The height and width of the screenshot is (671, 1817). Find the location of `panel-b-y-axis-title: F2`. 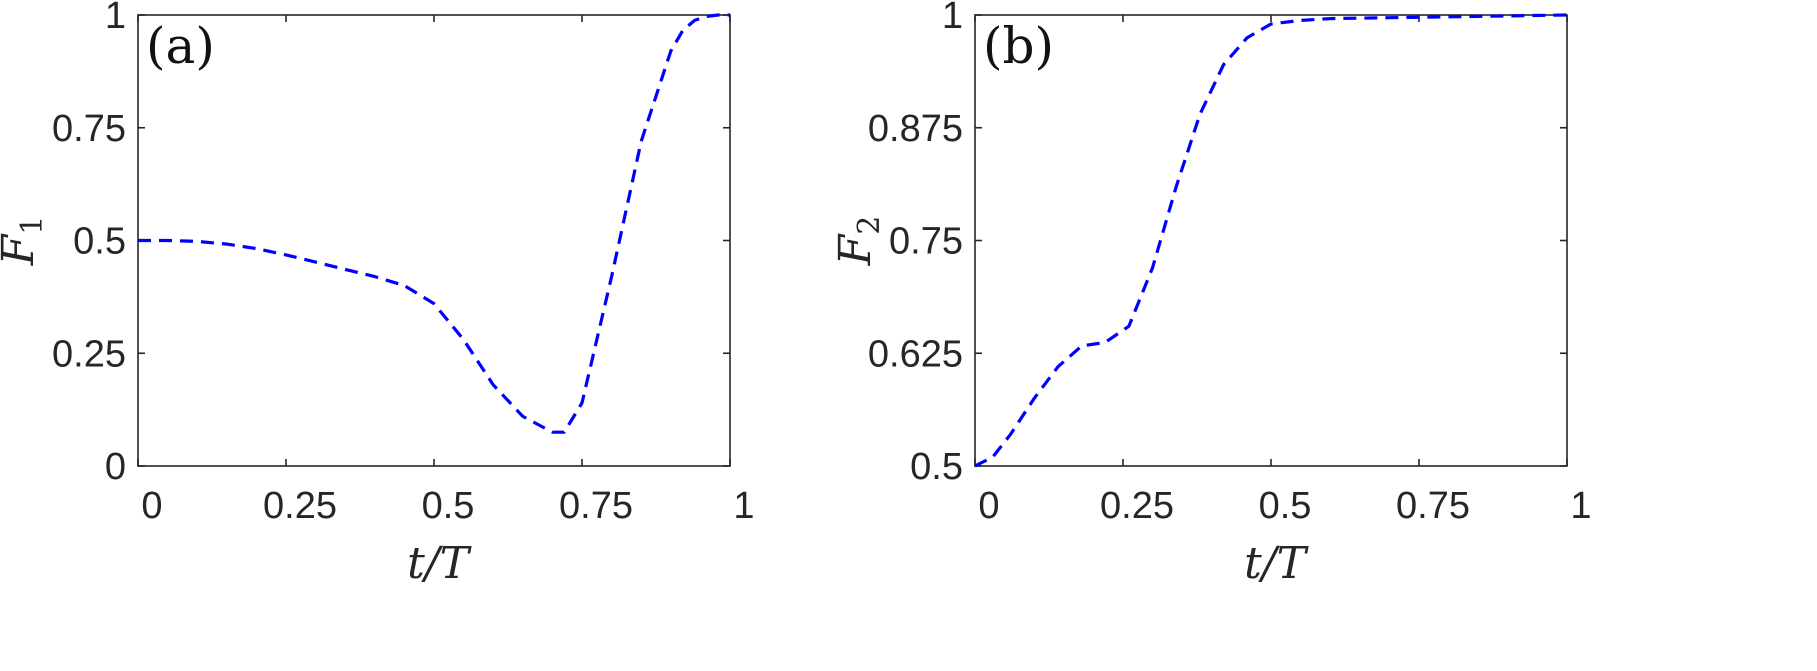

panel-b-y-axis-title: F2 is located at coordinates (858, 241).